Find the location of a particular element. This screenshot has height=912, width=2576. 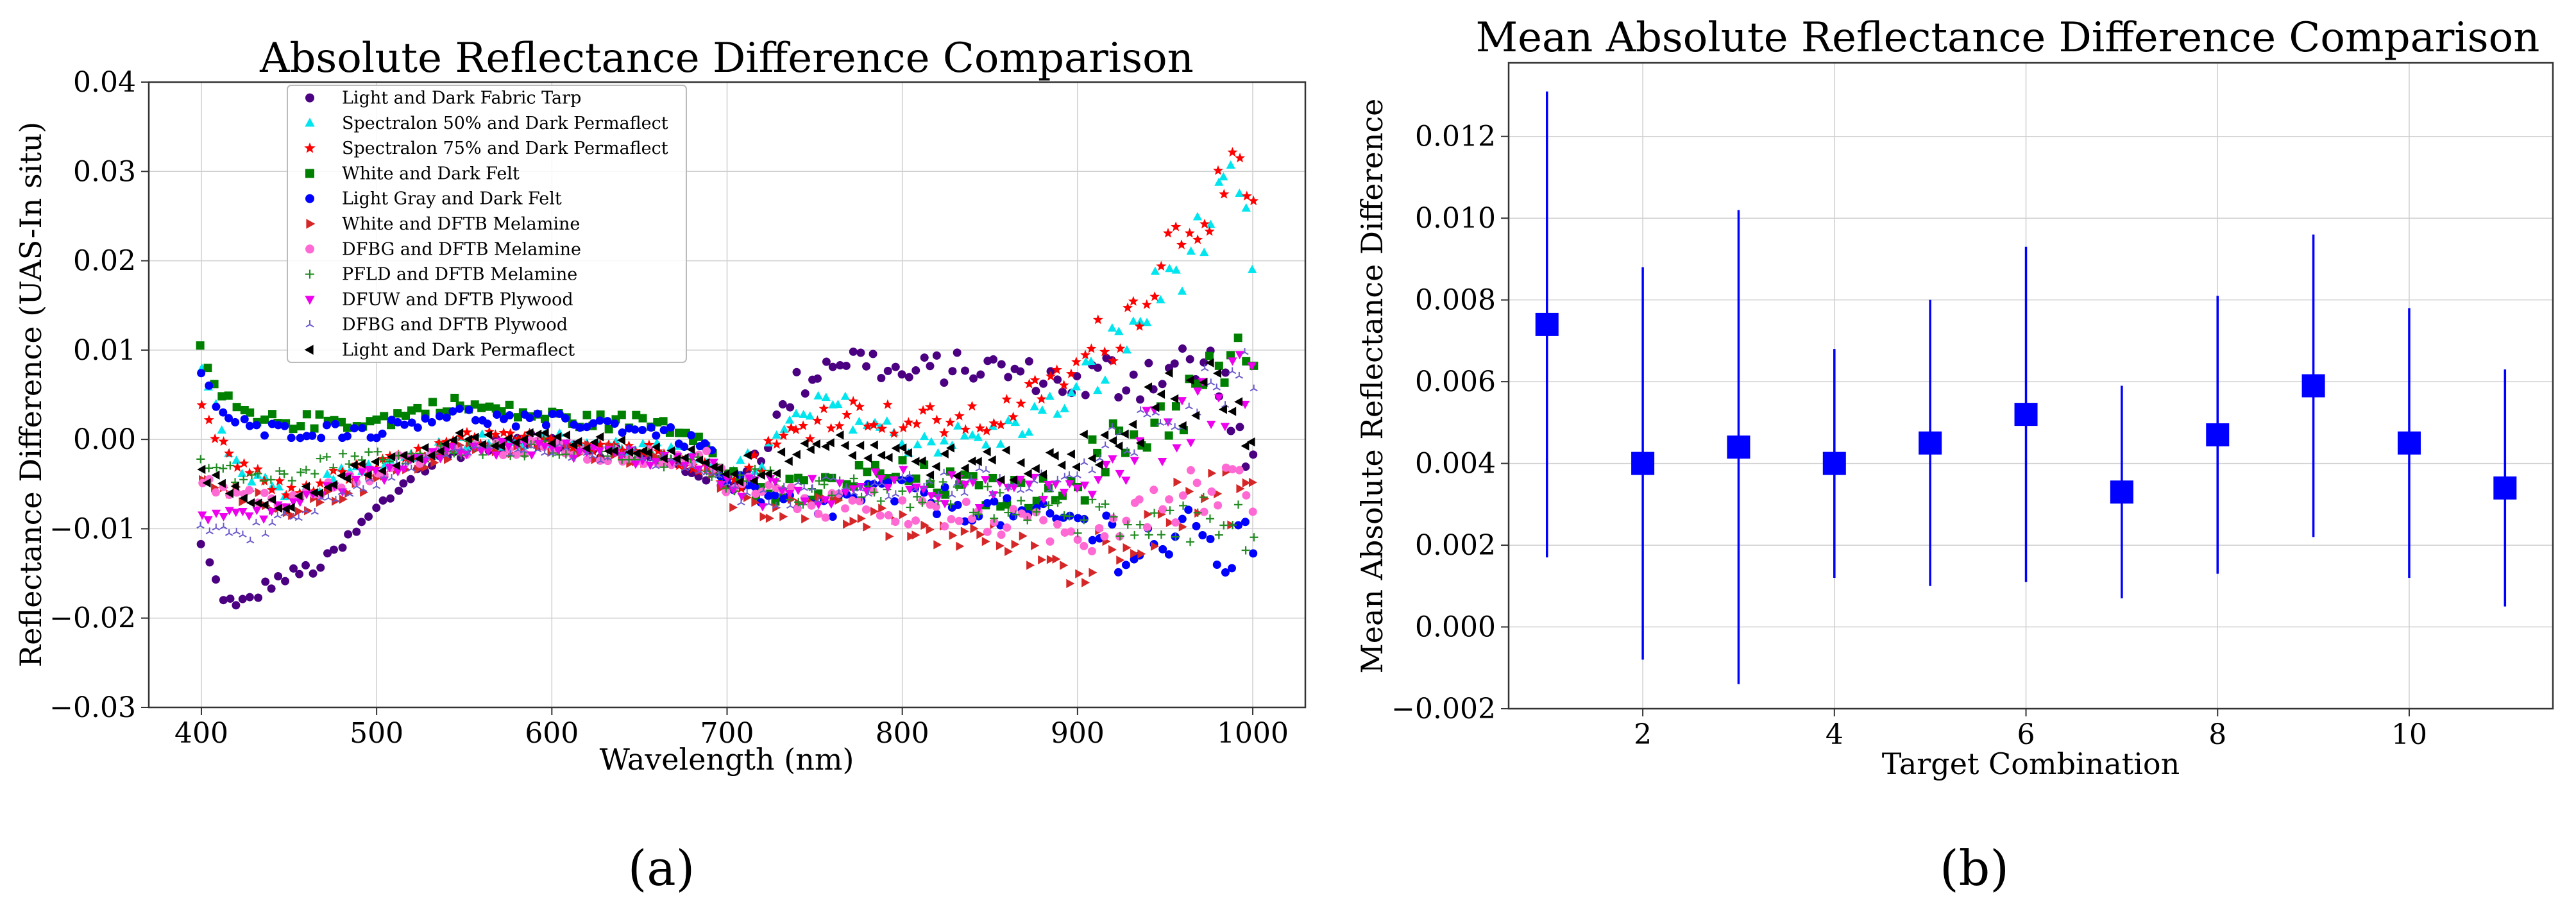

chart-a-legend-marker is located at coordinates (310, 147).